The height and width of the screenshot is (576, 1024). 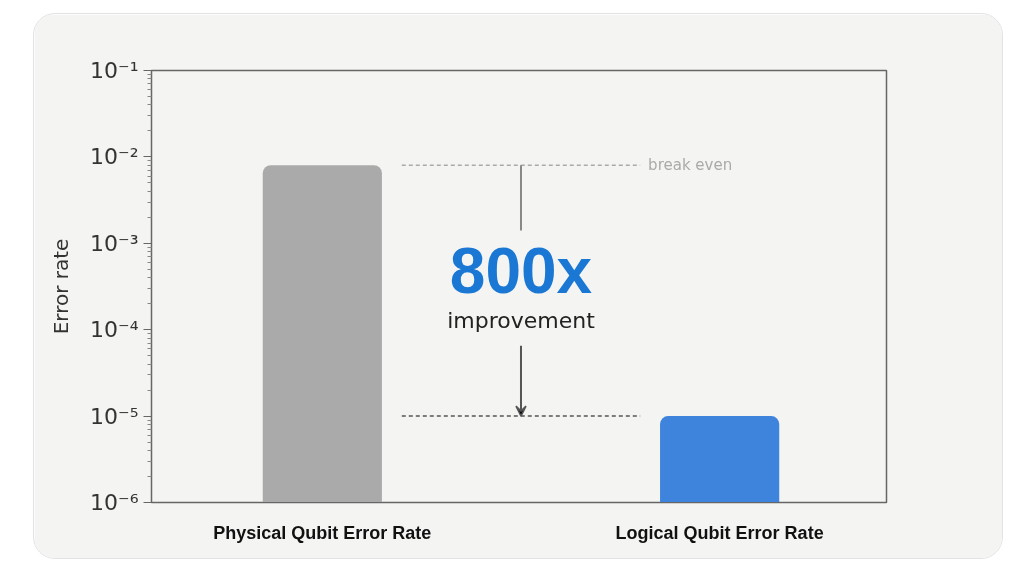 What do you see at coordinates (521, 321) in the screenshot?
I see `annotation: improvement` at bounding box center [521, 321].